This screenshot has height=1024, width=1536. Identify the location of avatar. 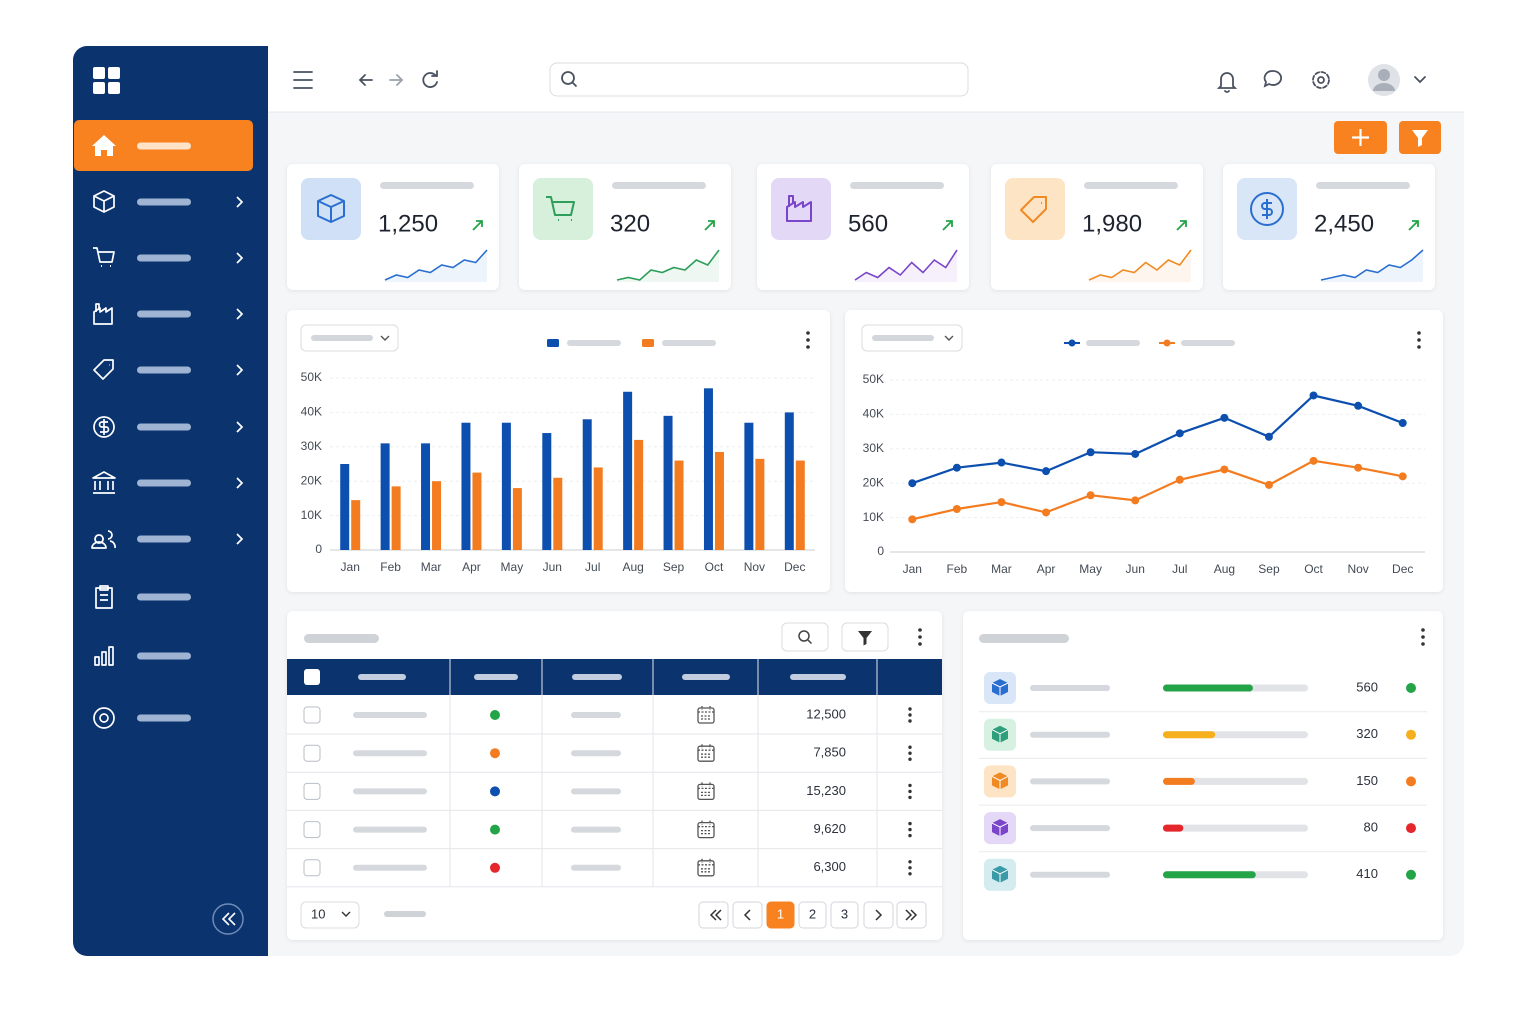
(1384, 80).